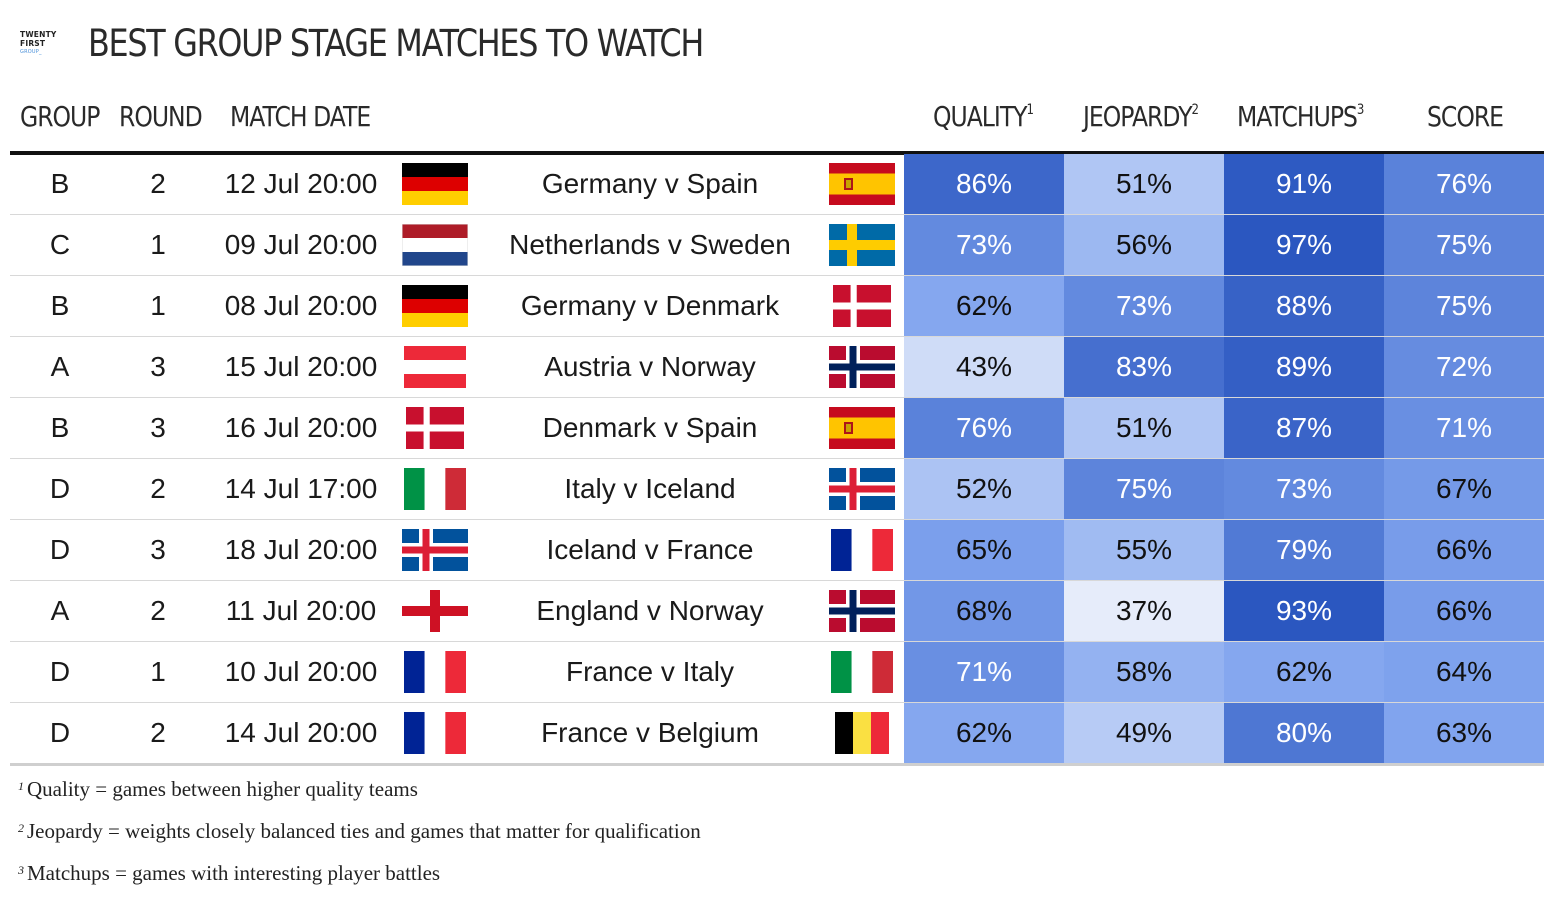 This screenshot has height=907, width=1554. What do you see at coordinates (1141, 116) in the screenshot?
I see `header-jeopardy: JEOPARDY2` at bounding box center [1141, 116].